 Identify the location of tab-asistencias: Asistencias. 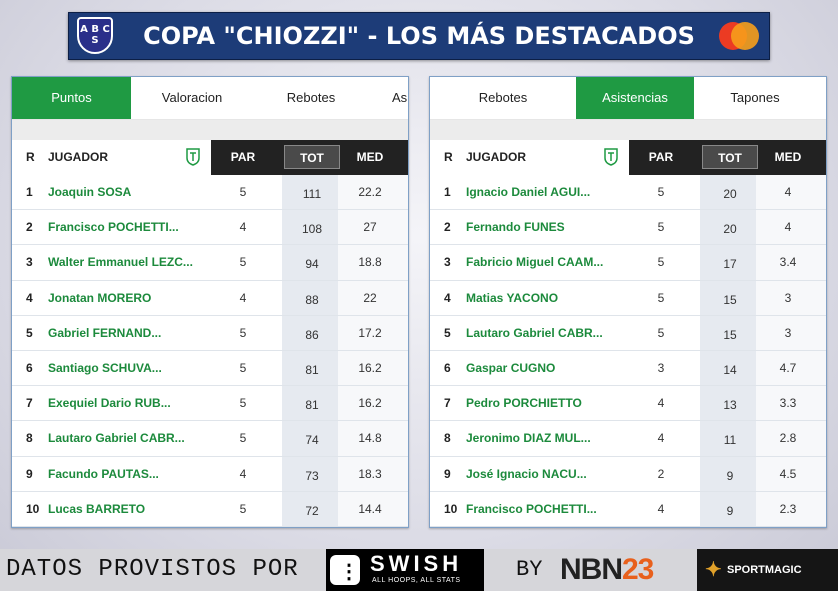
(635, 98).